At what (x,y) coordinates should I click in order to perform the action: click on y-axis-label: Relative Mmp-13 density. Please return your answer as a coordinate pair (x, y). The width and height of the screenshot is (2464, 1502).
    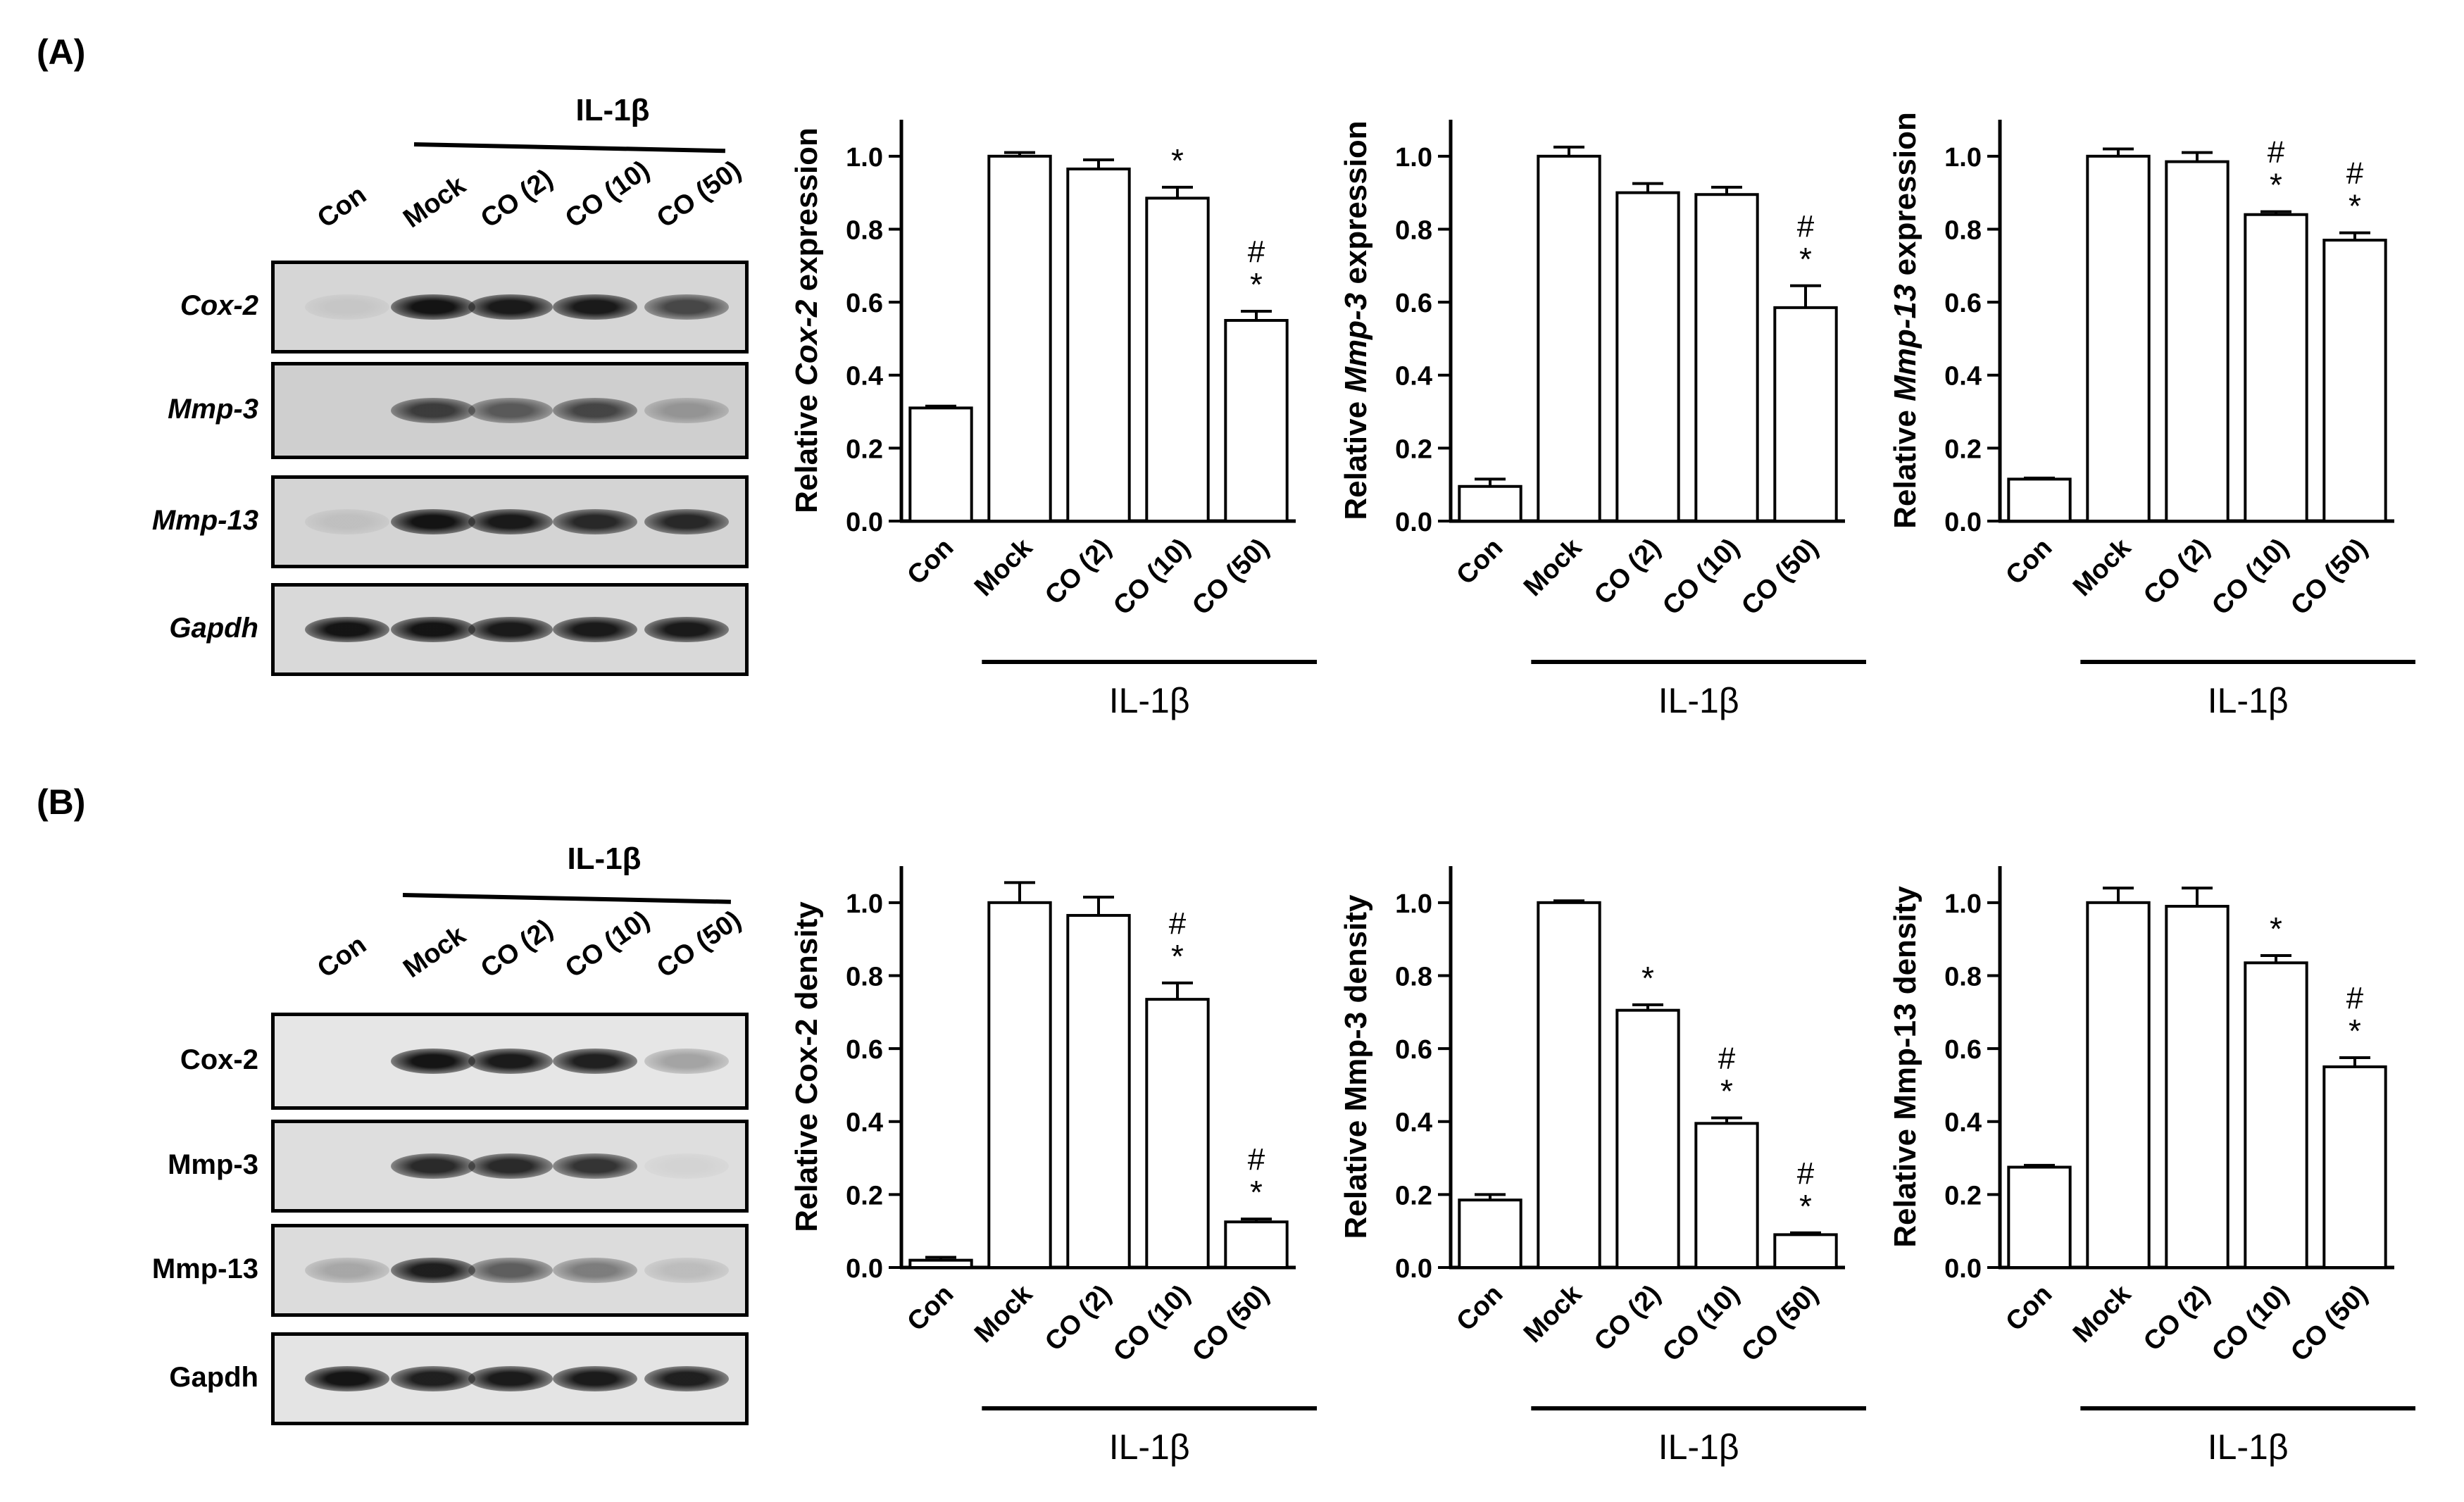
    Looking at the image, I should click on (1905, 1067).